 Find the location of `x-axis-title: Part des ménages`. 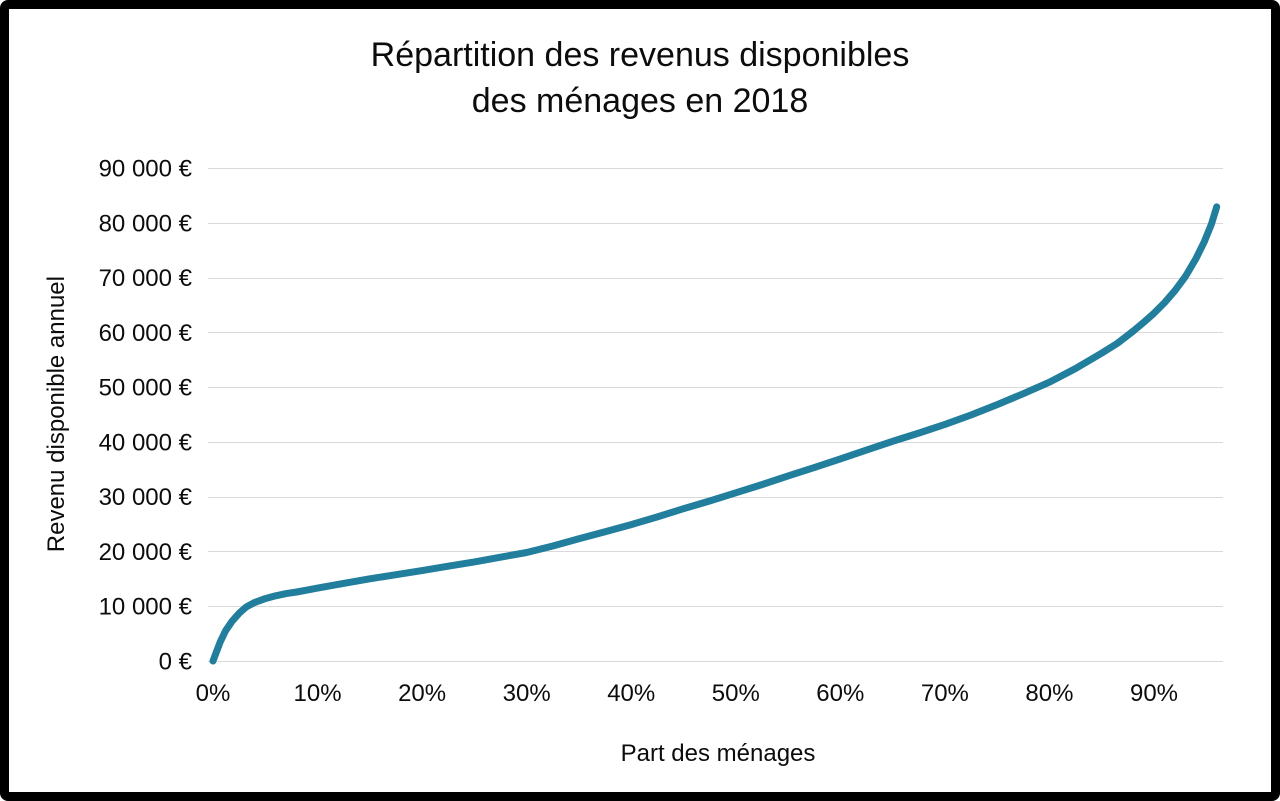

x-axis-title: Part des ménages is located at coordinates (718, 753).